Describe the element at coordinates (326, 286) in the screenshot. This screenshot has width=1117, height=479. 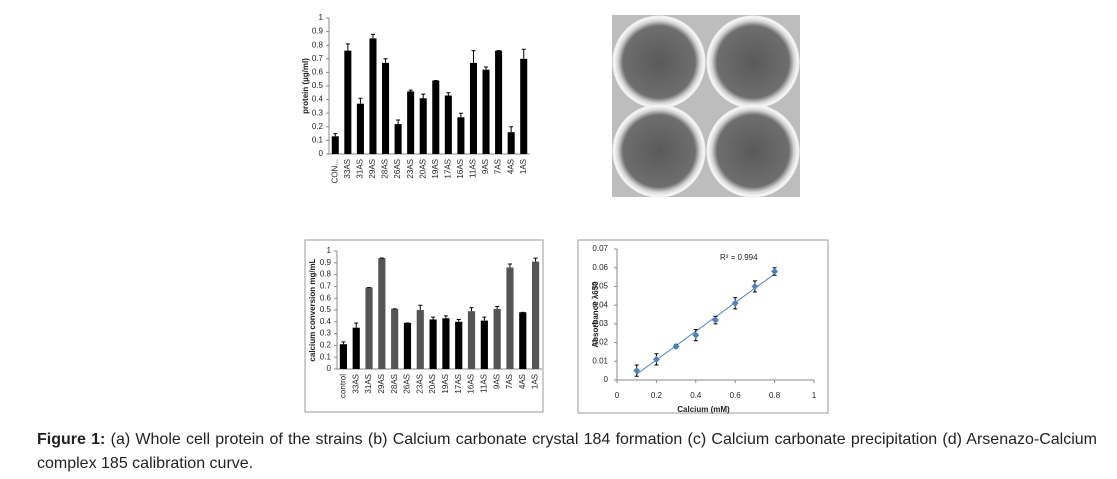
I see `y-tick-label: 0.7` at that location.